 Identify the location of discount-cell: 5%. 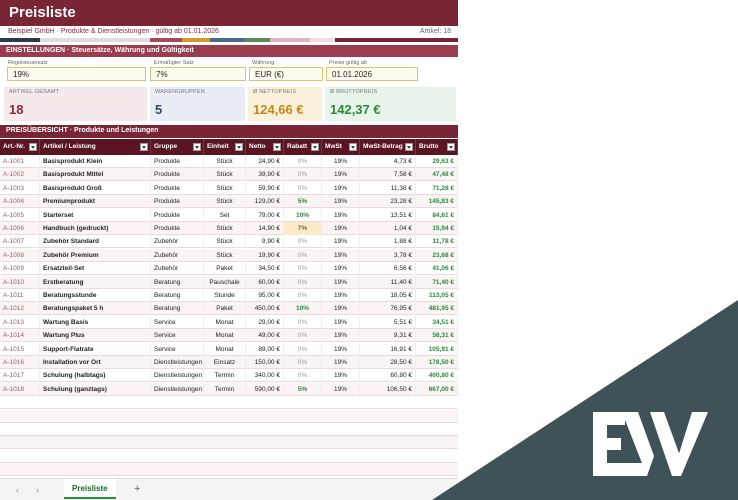
(303, 389).